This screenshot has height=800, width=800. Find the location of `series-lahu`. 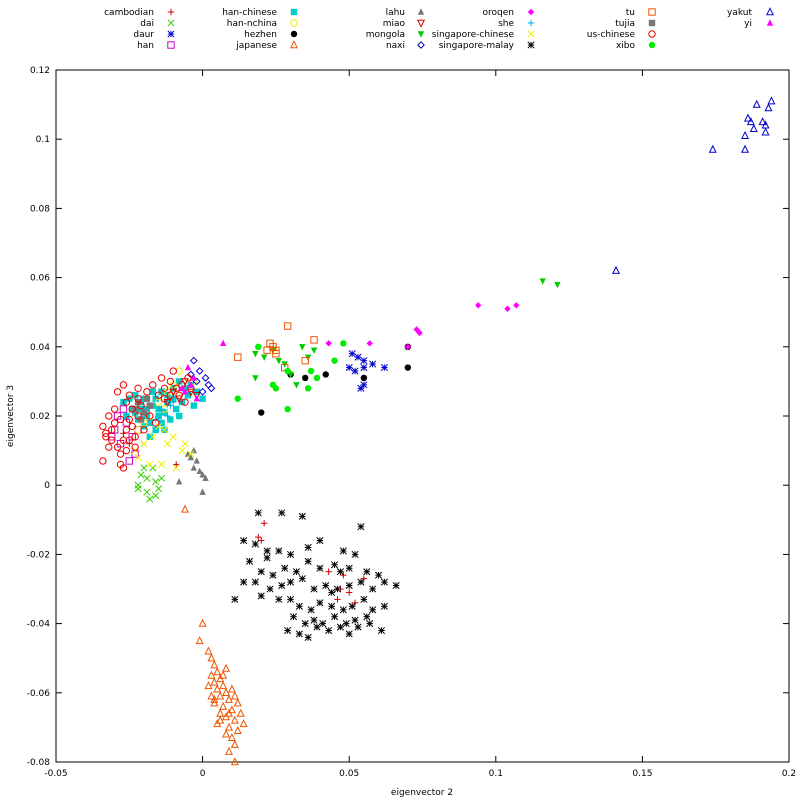

series-lahu is located at coordinates (192, 470).